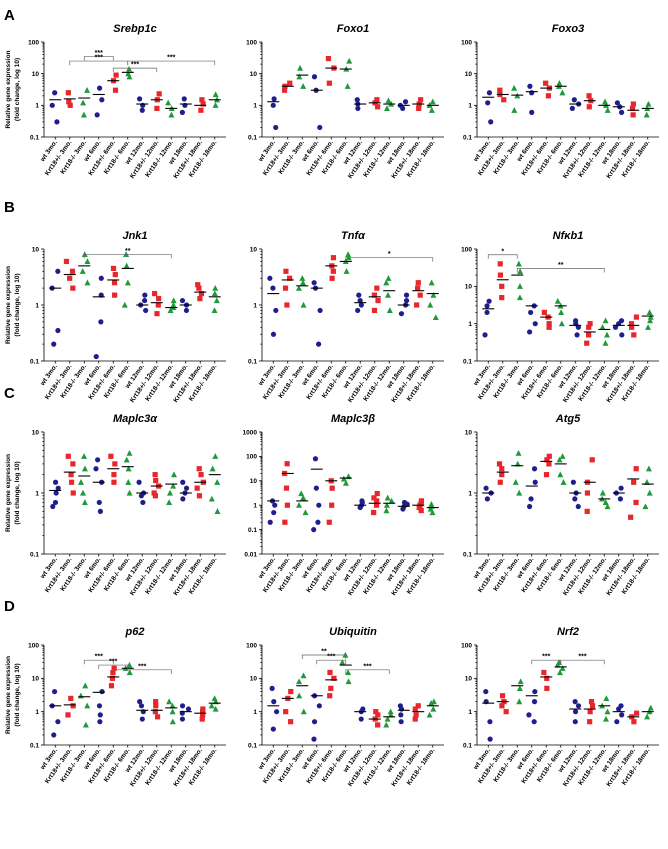 This screenshot has width=668, height=849. Describe the element at coordinates (561, 265) in the screenshot. I see `significance-label: **` at that location.